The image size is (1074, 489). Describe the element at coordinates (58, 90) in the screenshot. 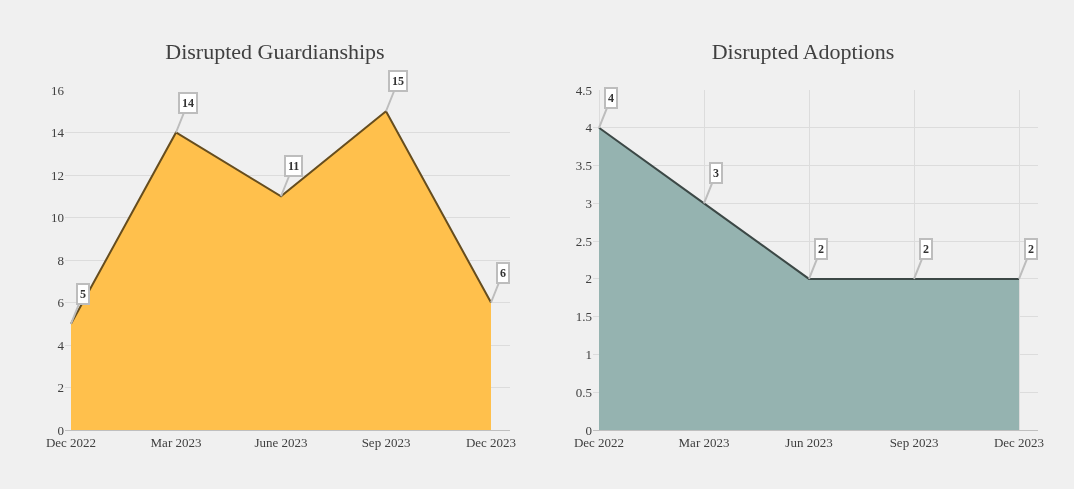

I see `y-tick-label: 16` at that location.